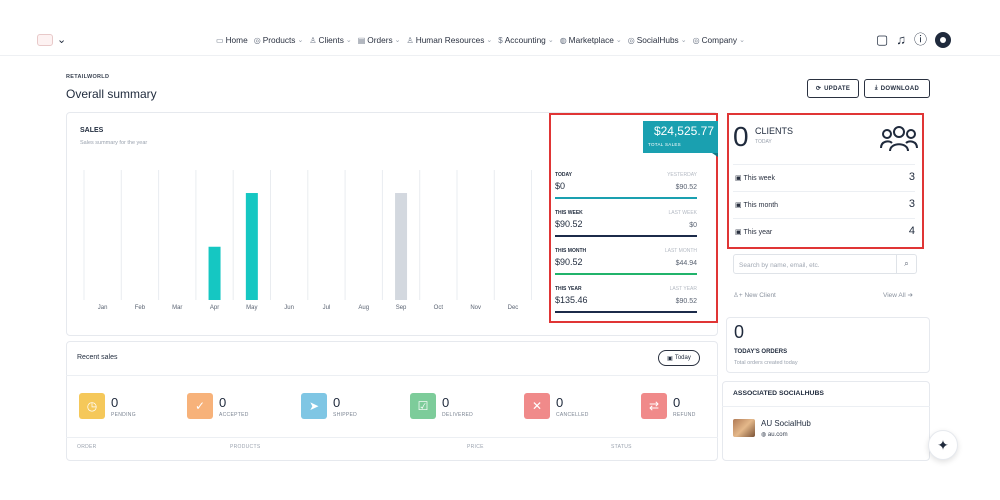  Describe the element at coordinates (824, 204) in the screenshot. I see `clients-row-month: ▣ This month 3` at that location.